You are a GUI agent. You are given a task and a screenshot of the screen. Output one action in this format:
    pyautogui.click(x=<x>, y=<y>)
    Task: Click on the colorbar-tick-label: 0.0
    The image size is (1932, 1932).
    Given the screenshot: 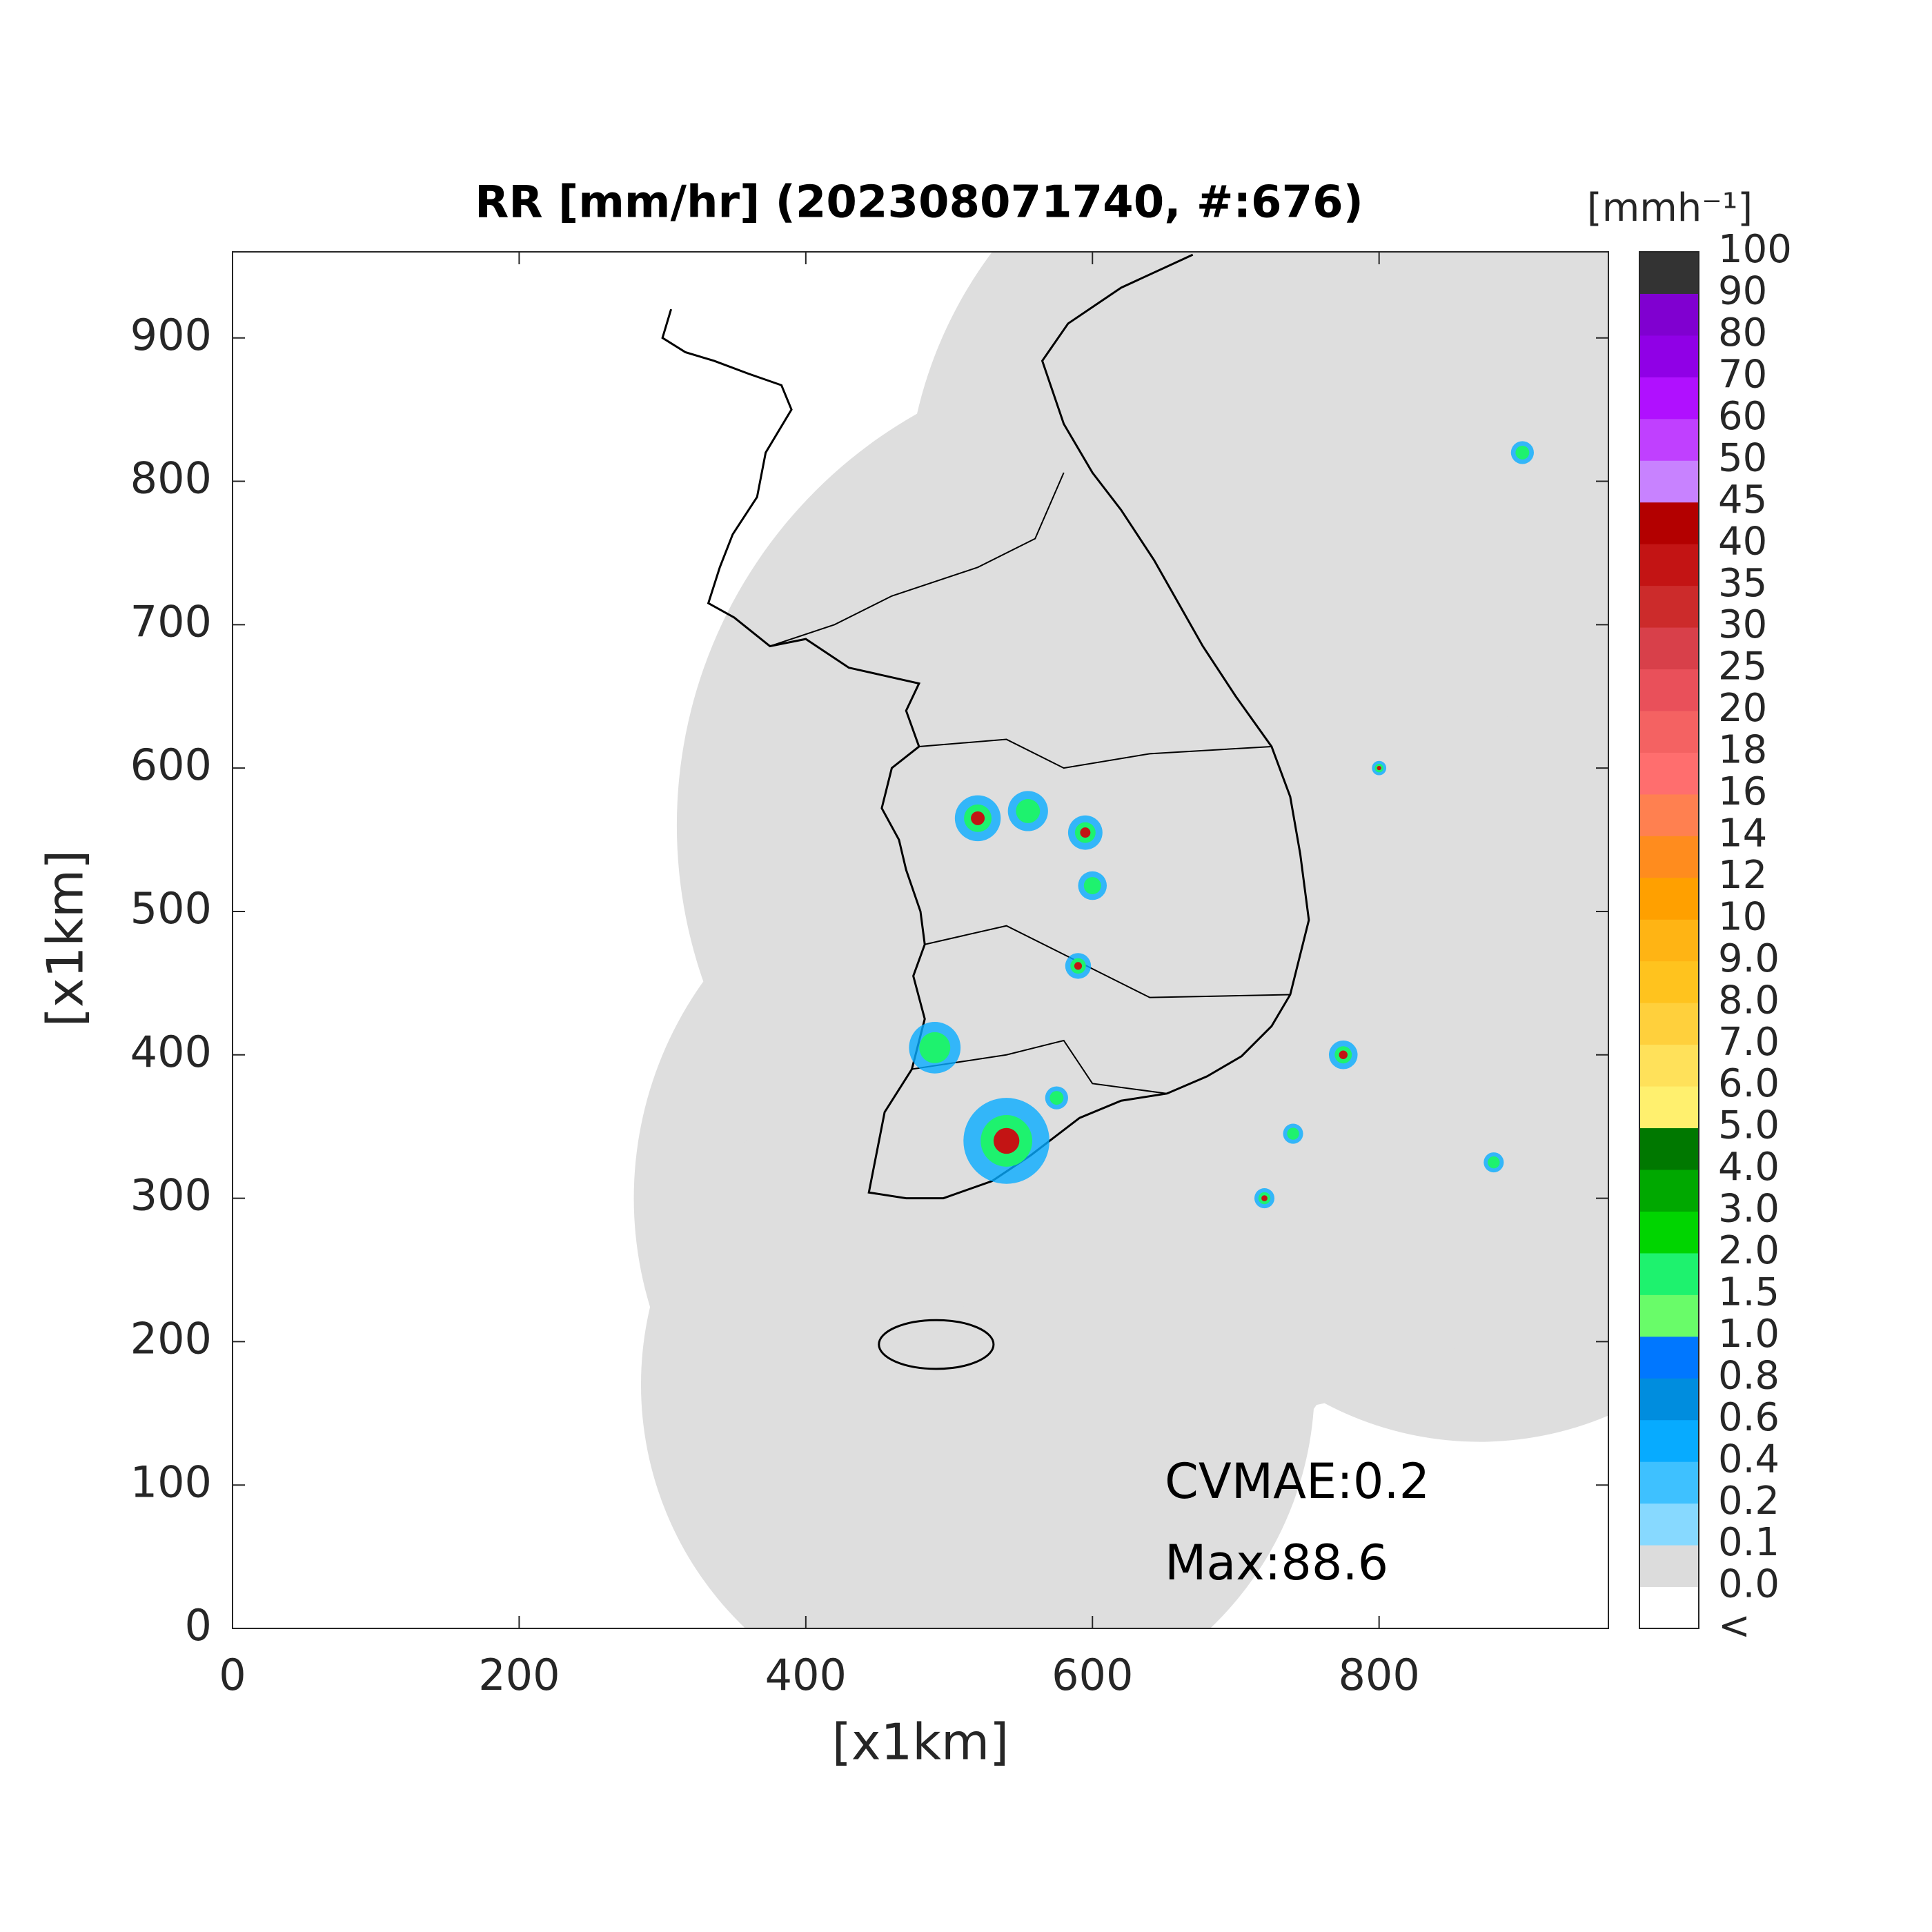 What is the action you would take?
    pyautogui.click(x=1749, y=1584)
    